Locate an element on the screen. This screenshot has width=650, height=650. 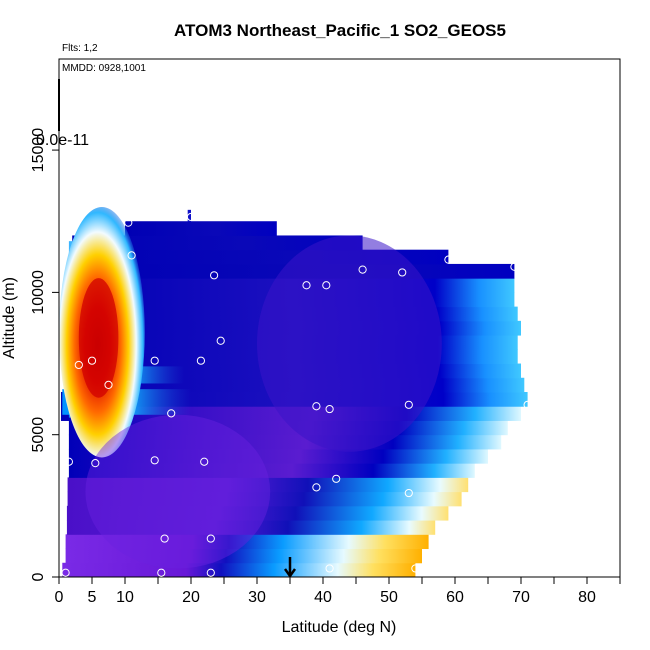
marker-head is located at coordinates (290, 573).